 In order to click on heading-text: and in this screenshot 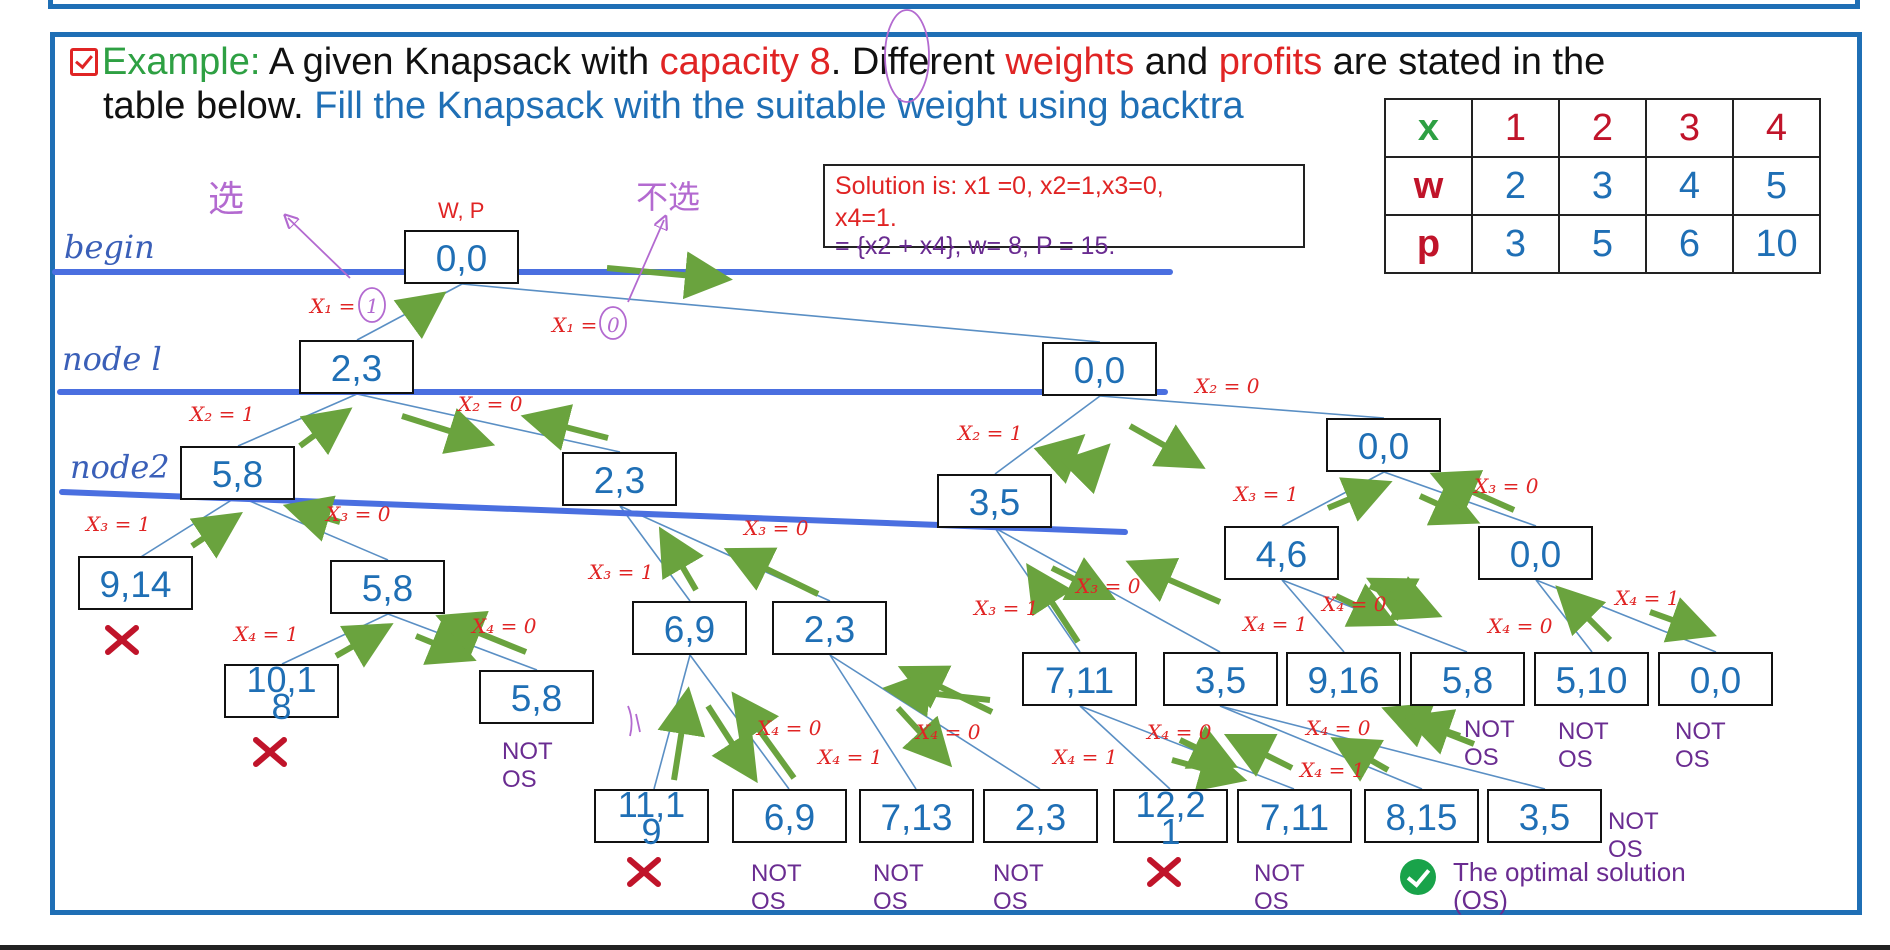, I will do `click(1176, 62)`.